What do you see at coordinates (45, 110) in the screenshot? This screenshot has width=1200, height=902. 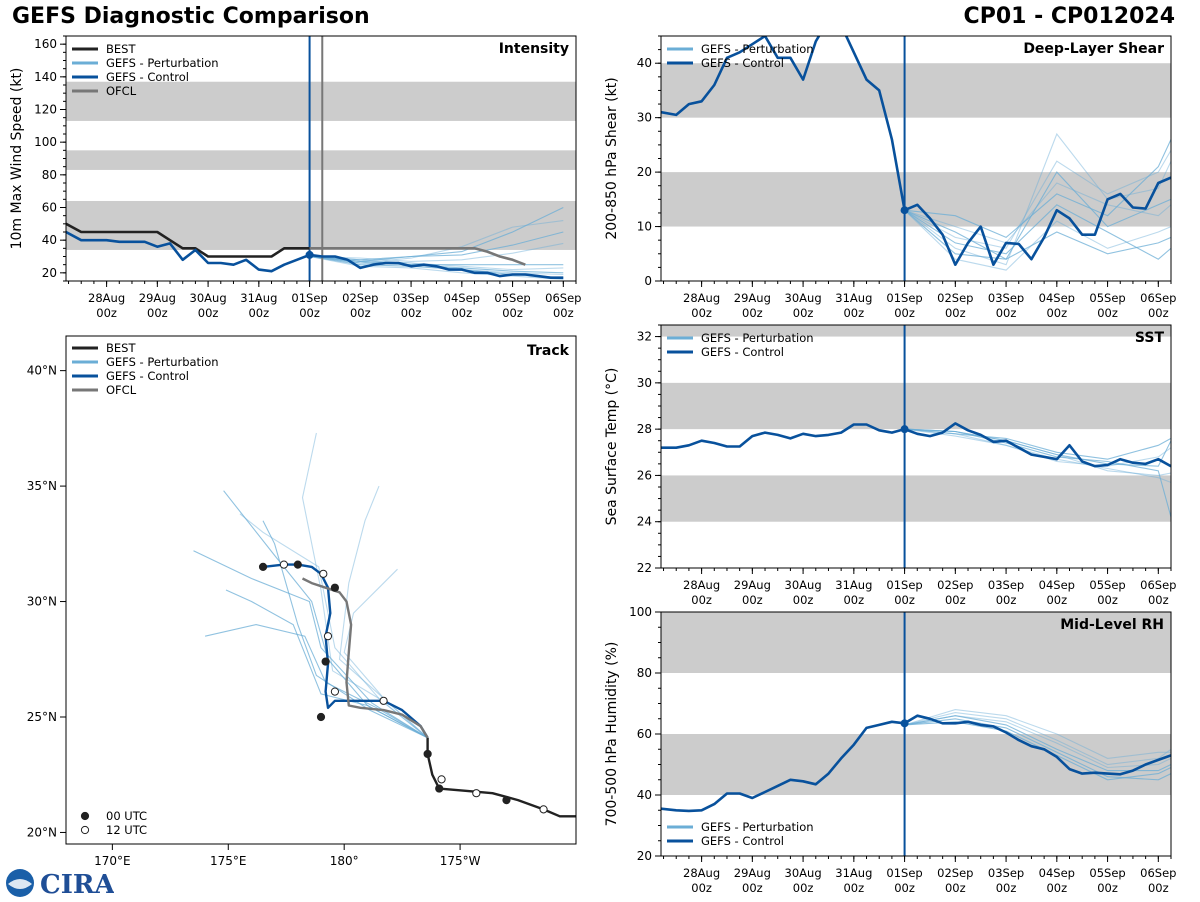 I see `y-tick-label: 120` at bounding box center [45, 110].